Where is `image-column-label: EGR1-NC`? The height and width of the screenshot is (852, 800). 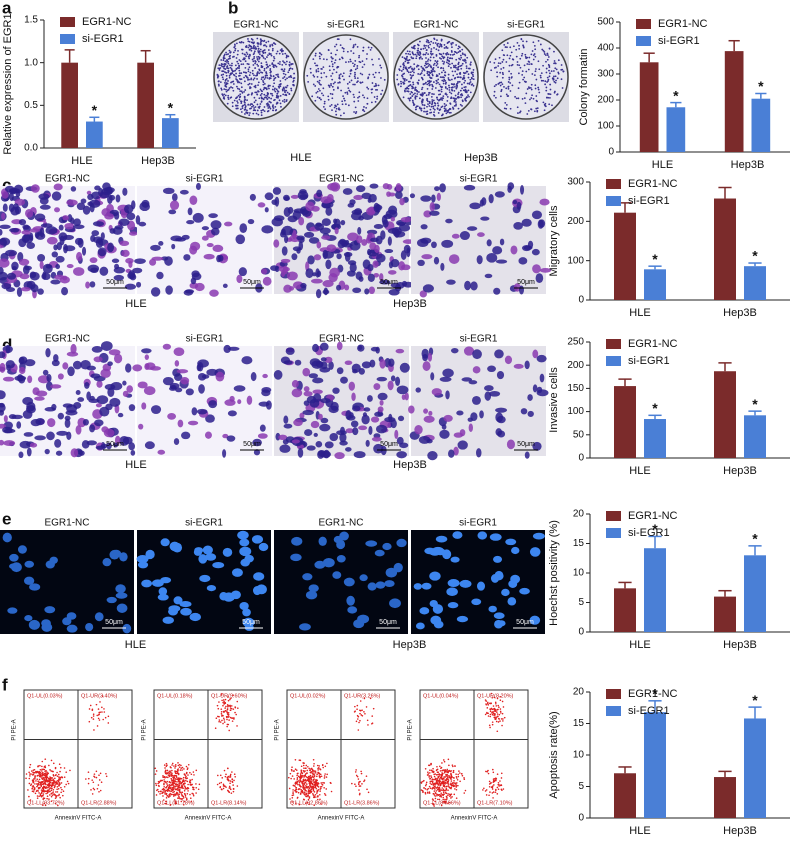
image-column-label: EGR1-NC is located at coordinates (67, 339).